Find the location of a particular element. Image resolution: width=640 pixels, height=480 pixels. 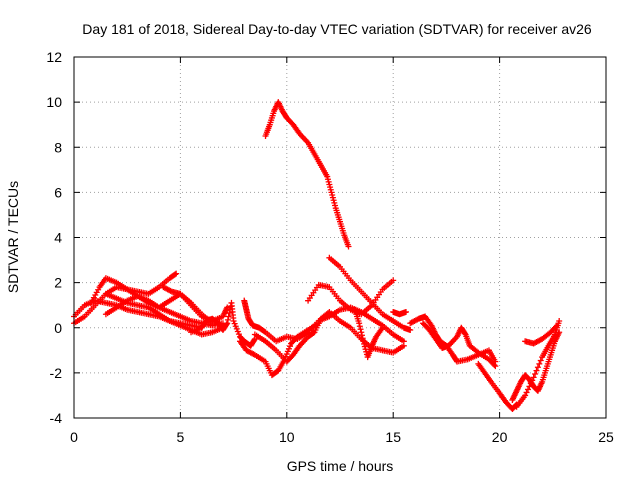

x-tick-label: 10 is located at coordinates (287, 437).